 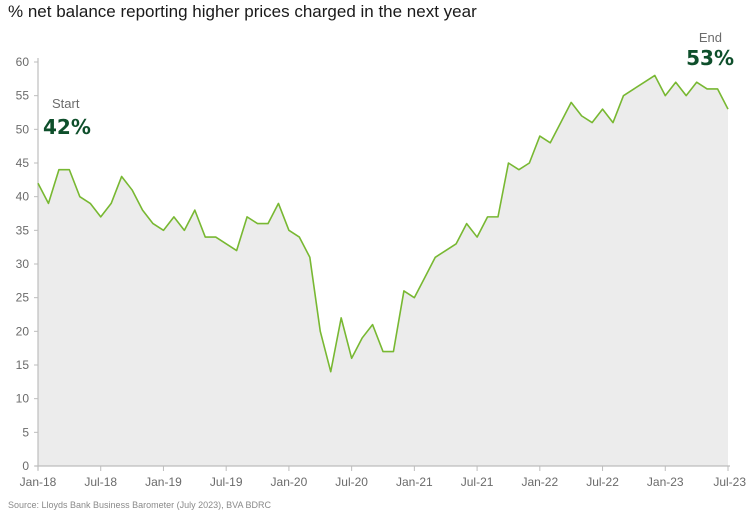 I want to click on y-tick-label: 10, so click(x=23, y=399).